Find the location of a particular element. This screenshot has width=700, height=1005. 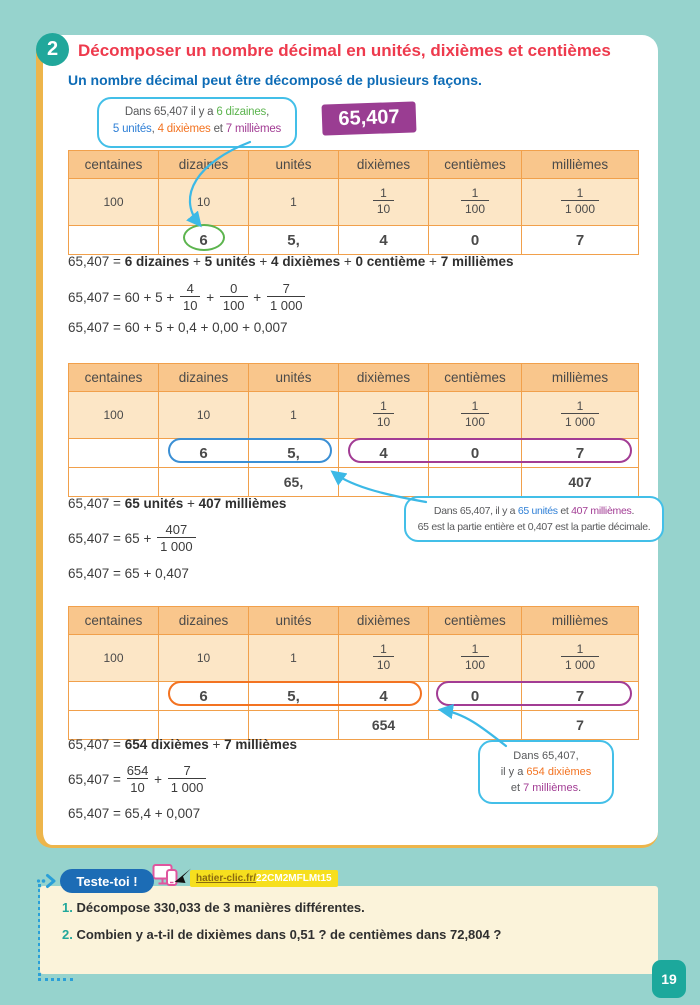

digit-cell: 0 is located at coordinates (475, 240).